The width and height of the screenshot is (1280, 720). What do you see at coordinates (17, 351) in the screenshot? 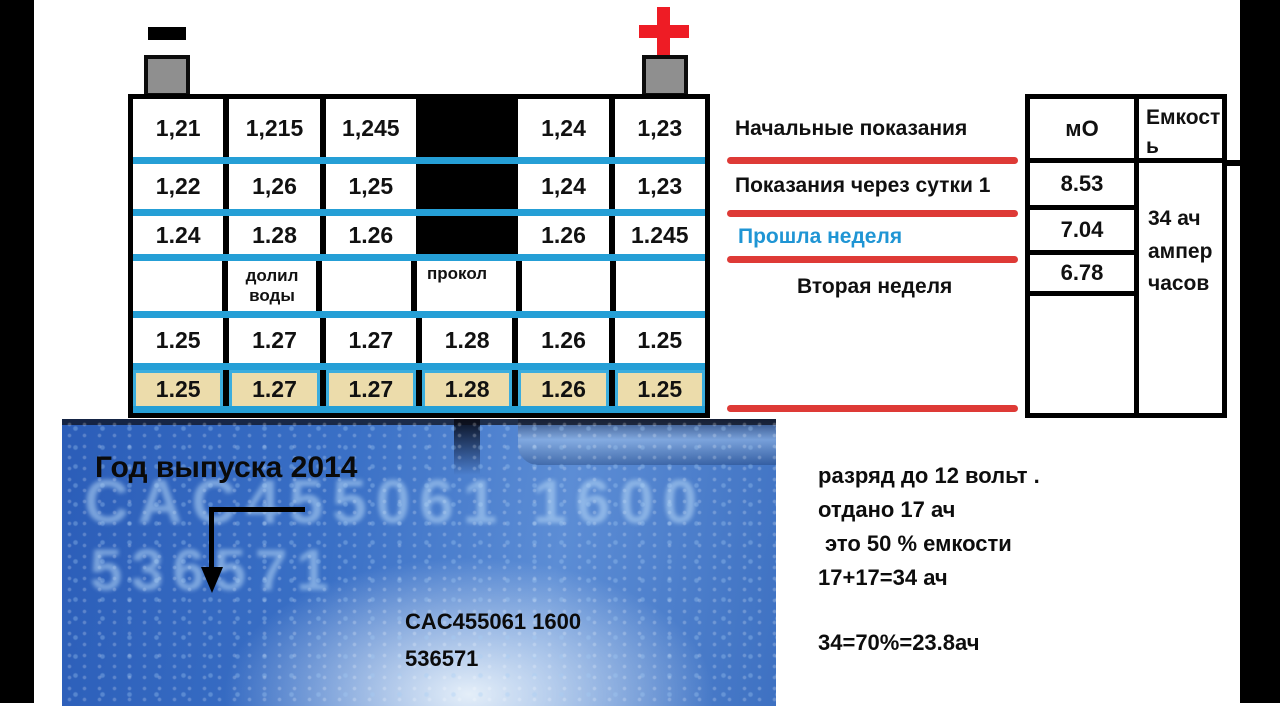
I see `left-pillarbox-bar` at bounding box center [17, 351].